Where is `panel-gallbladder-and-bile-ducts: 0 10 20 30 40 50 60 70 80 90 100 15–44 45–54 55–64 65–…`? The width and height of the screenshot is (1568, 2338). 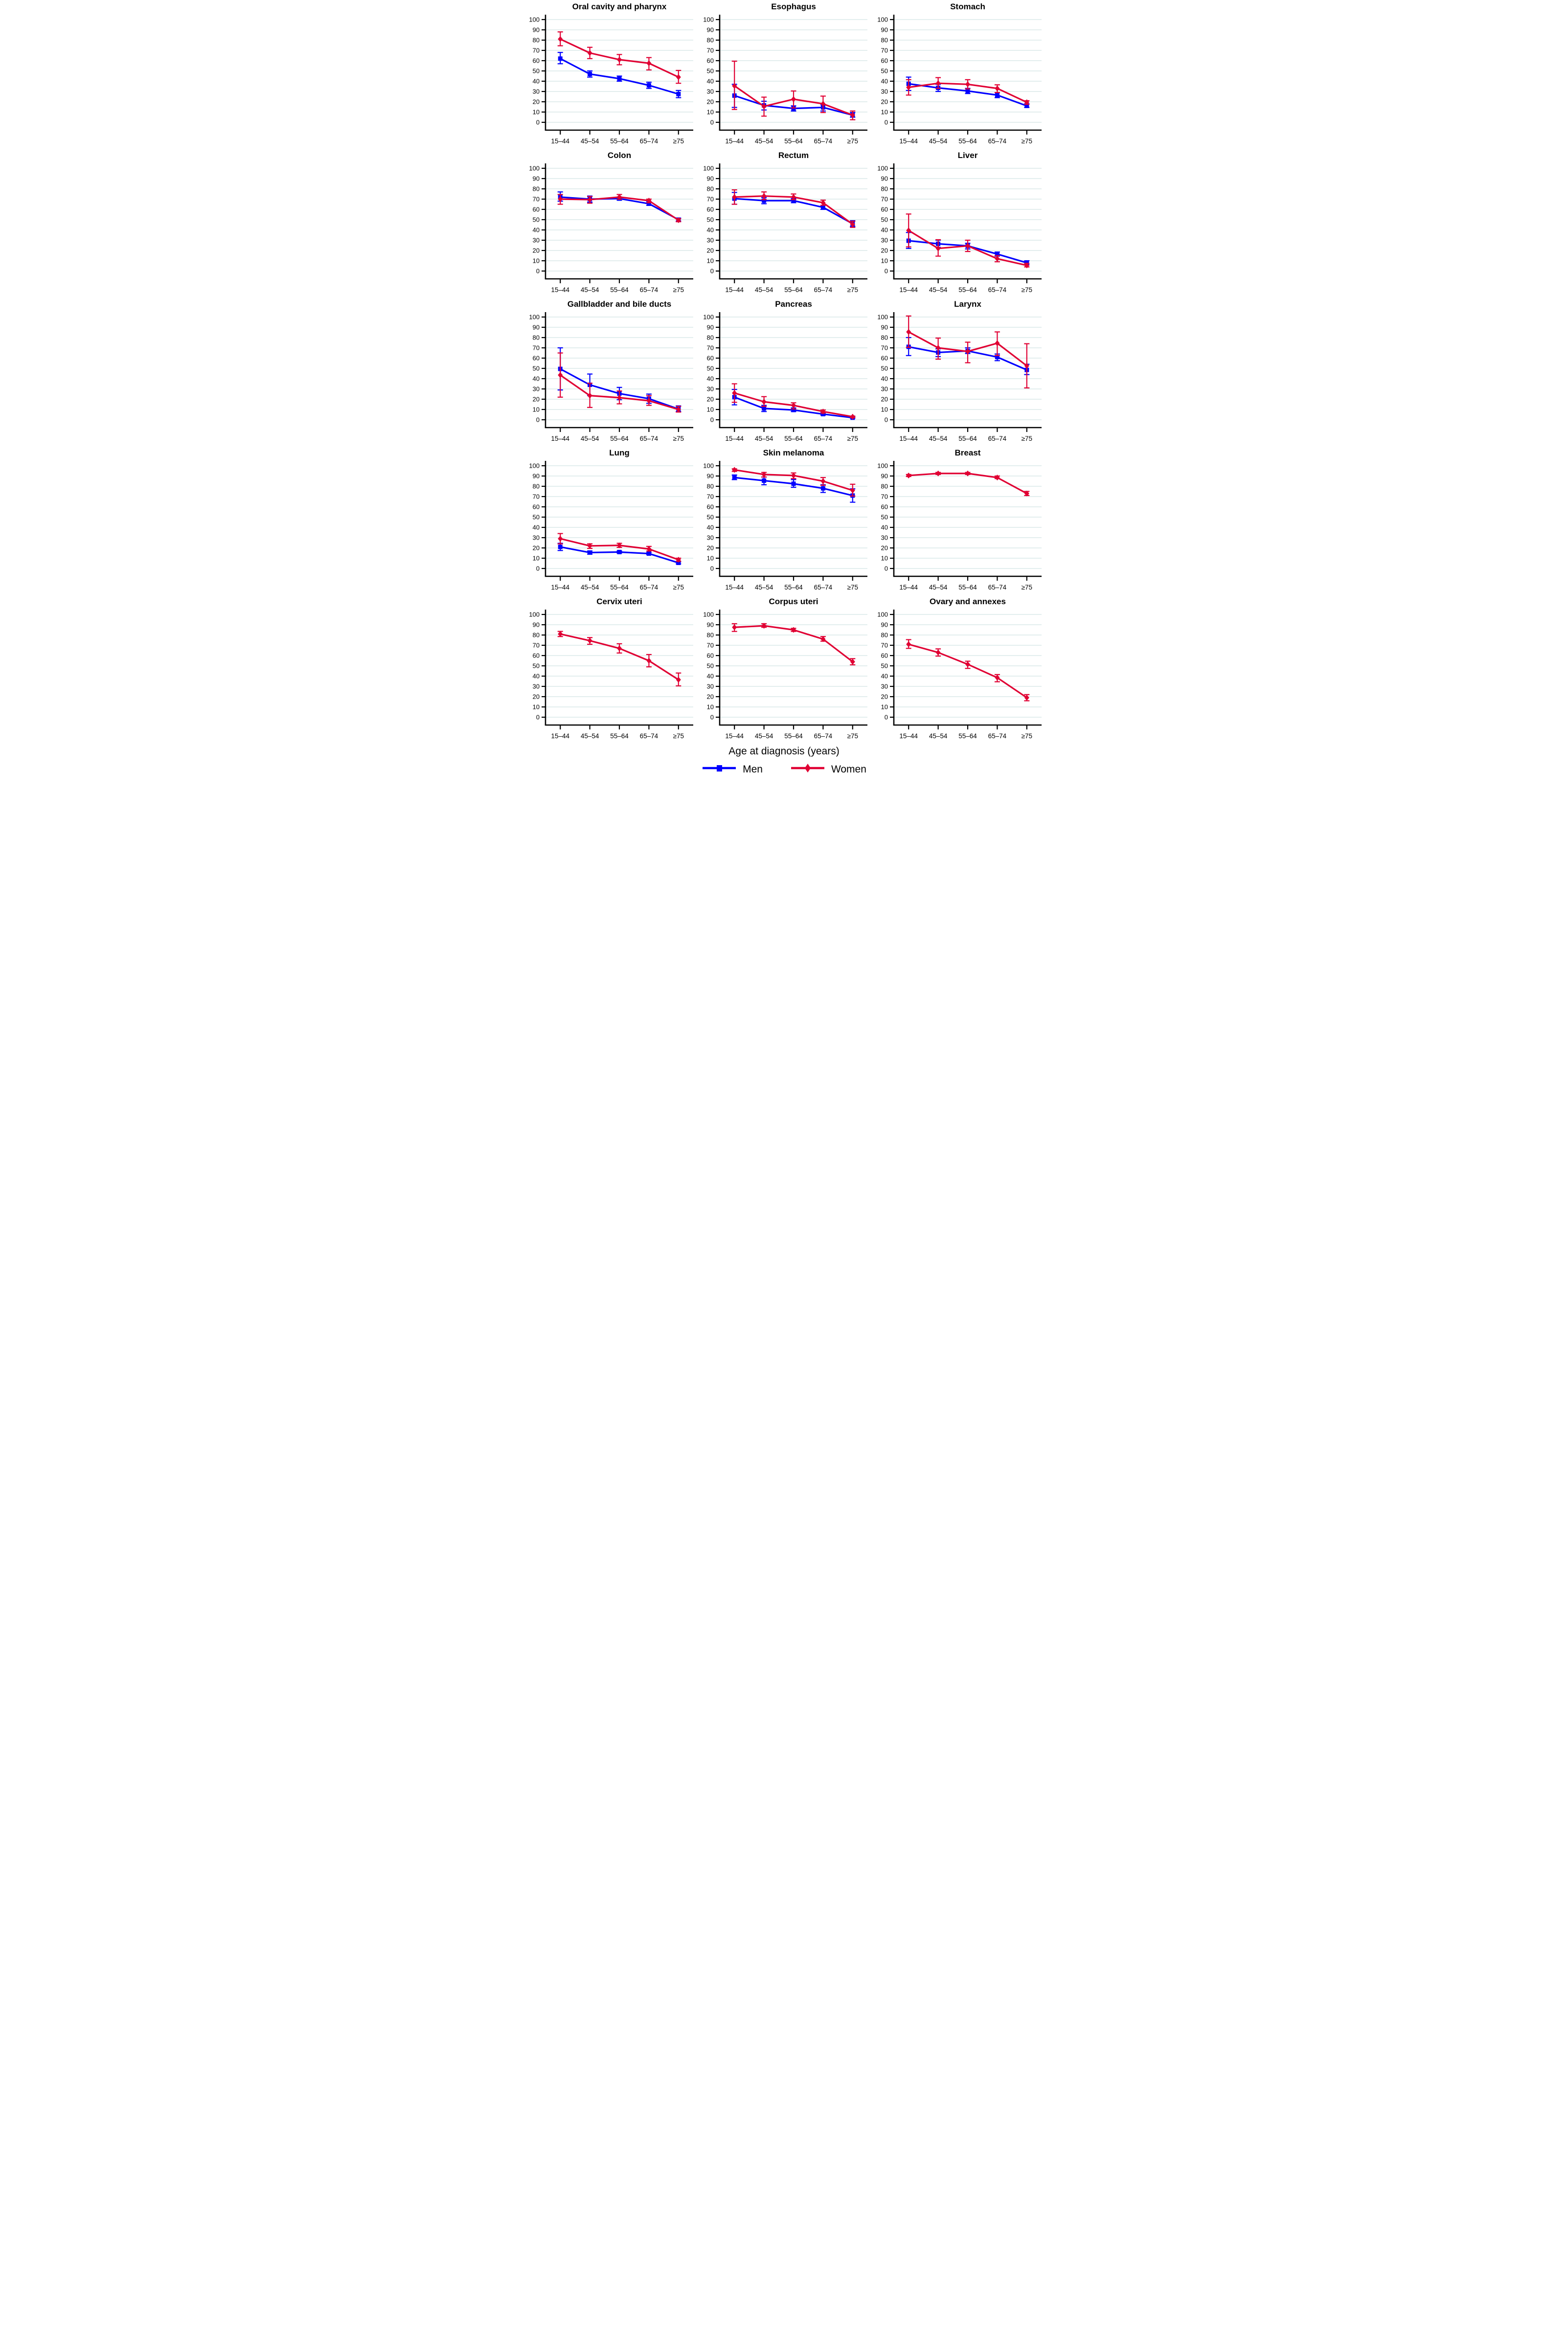 panel-gallbladder-and-bile-ducts: 0 10 20 30 40 50 60 70 80 90 100 15–44 45–54 55–64 65–… is located at coordinates (610, 371).